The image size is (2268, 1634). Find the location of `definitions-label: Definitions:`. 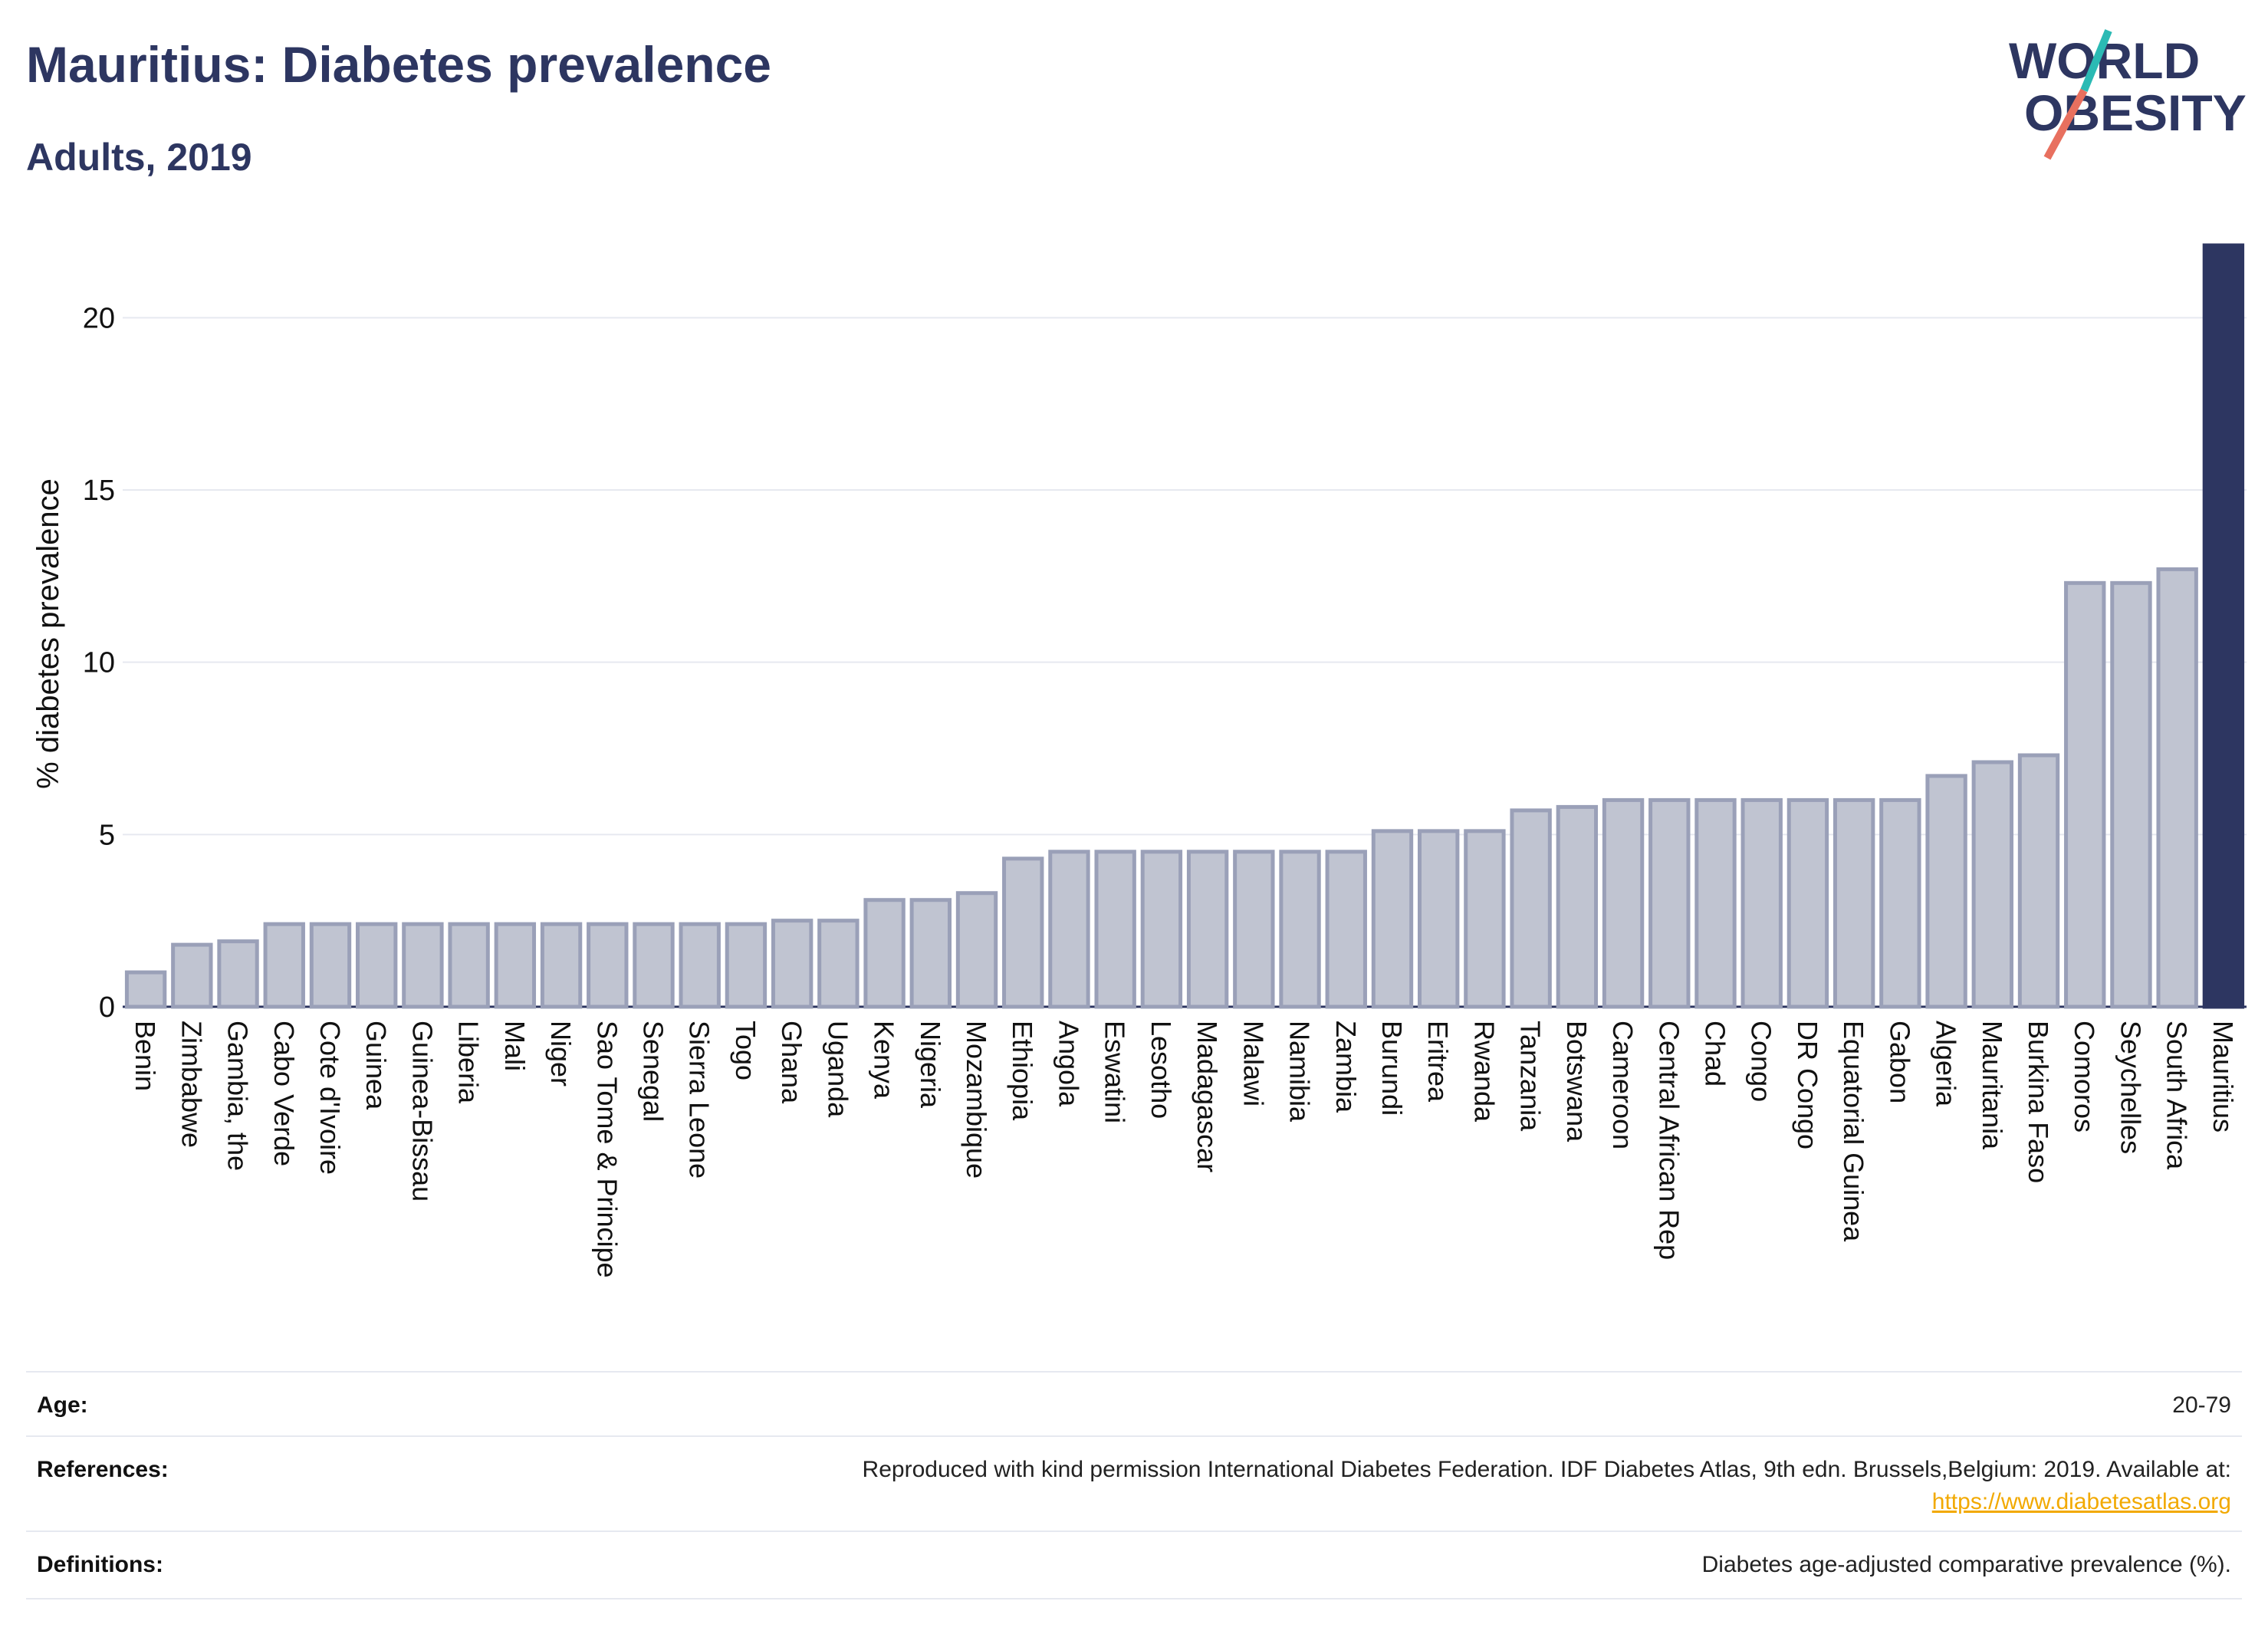

definitions-label: Definitions: is located at coordinates (100, 1565).